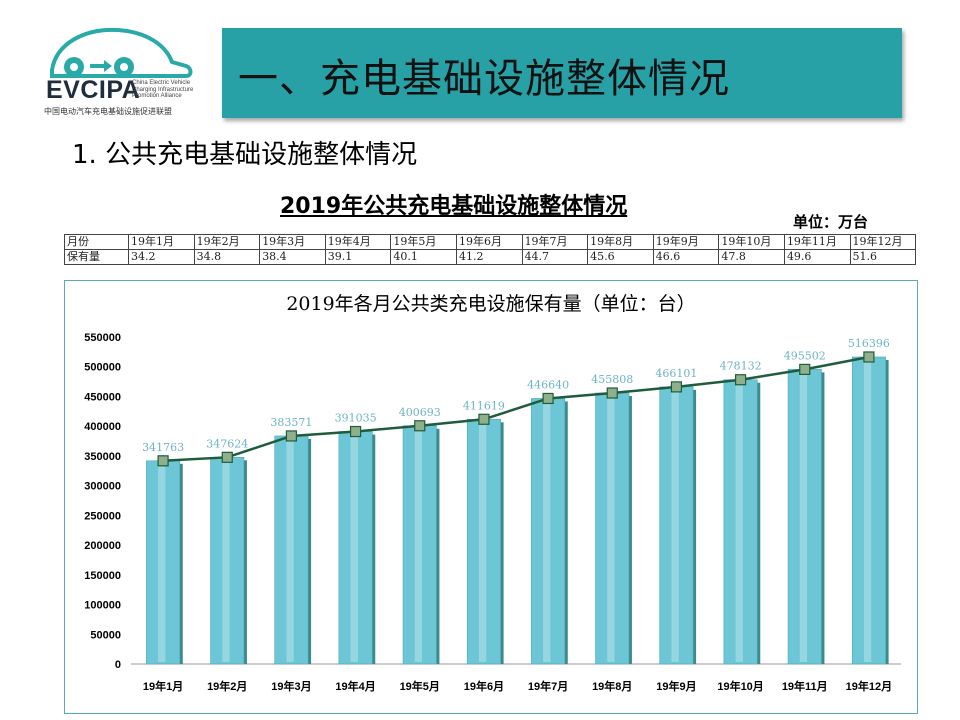 This screenshot has width=960, height=720. Describe the element at coordinates (740, 686) in the screenshot. I see `x-tick-label: 19年10月` at that location.